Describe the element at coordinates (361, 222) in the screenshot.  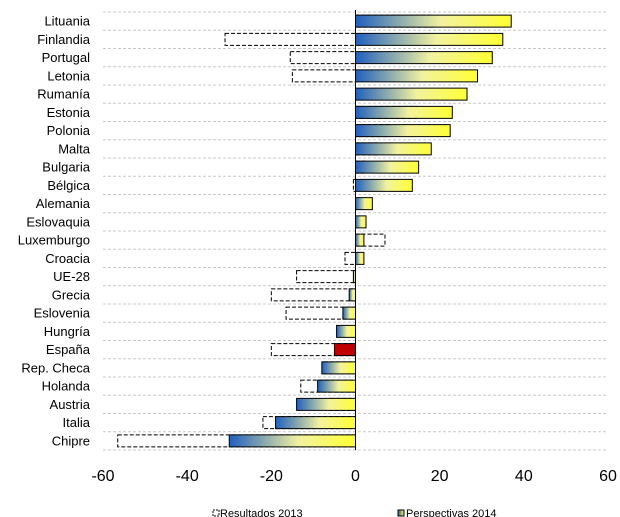
I see `bar-2014-eslovaquia` at that location.